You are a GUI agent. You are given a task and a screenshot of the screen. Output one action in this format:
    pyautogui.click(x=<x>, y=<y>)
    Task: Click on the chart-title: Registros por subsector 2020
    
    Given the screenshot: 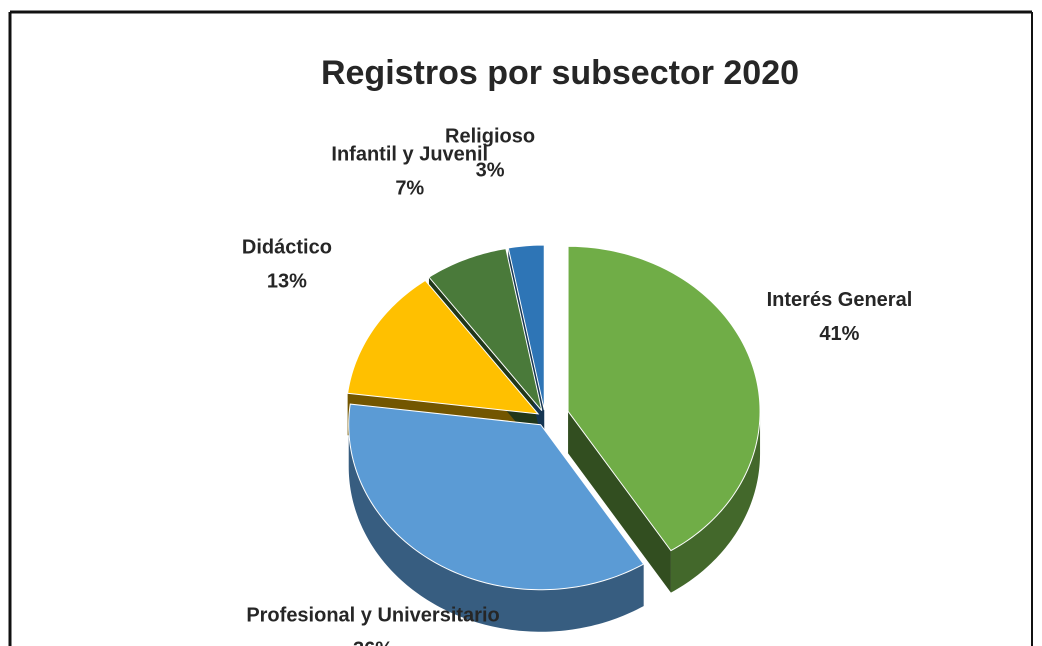 What is the action you would take?
    pyautogui.click(x=560, y=73)
    